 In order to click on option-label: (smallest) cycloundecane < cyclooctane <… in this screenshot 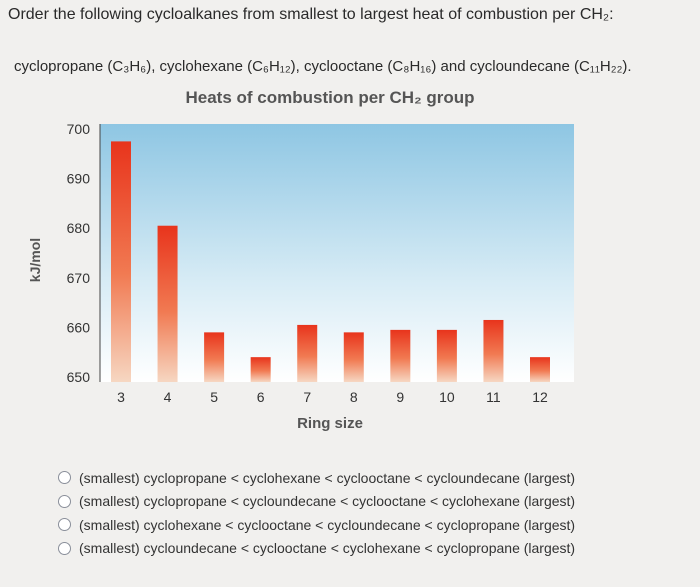, I will do `click(327, 548)`.